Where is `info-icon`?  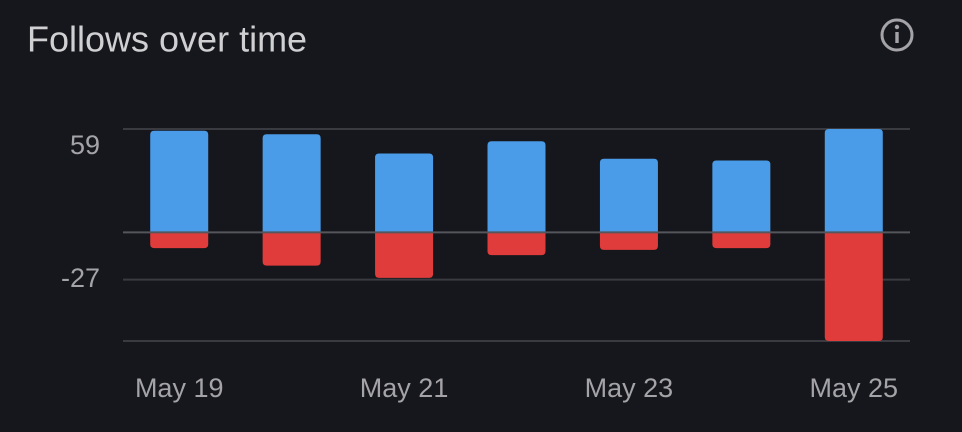
info-icon is located at coordinates (897, 35).